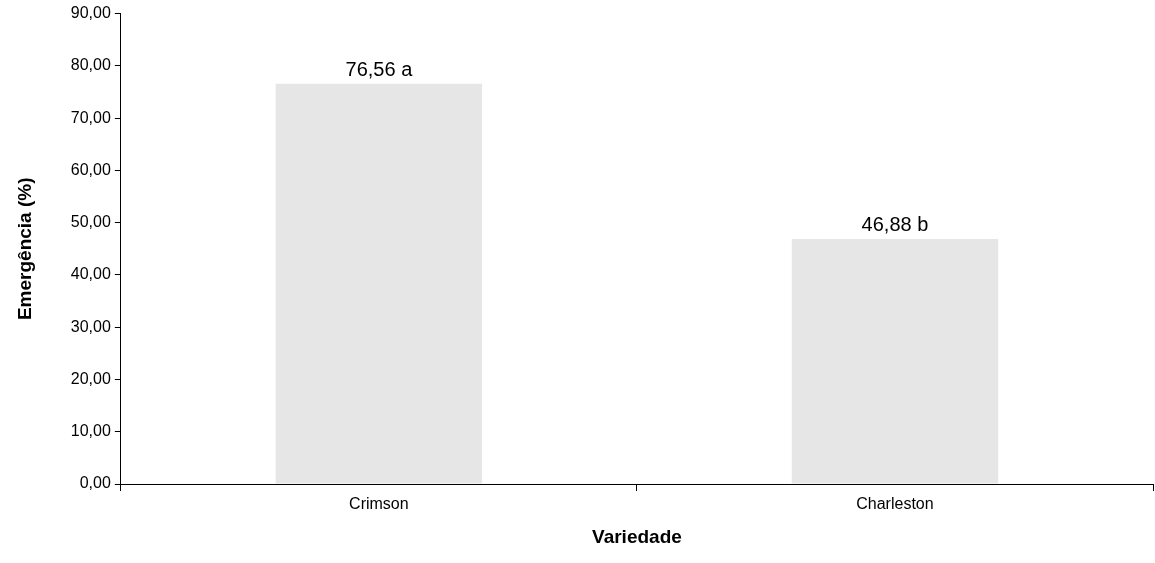  Describe the element at coordinates (24, 249) in the screenshot. I see `y-axis-title: Emergência (%)` at that location.